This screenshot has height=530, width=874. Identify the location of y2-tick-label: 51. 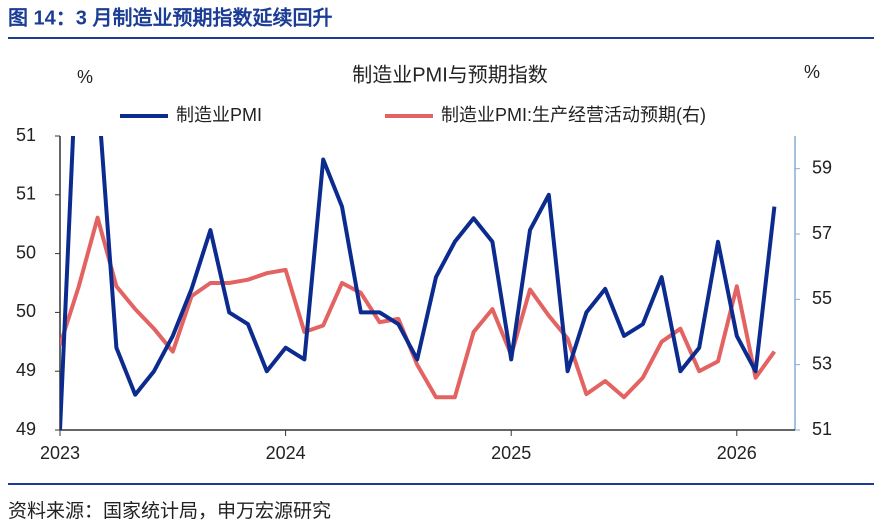
(822, 429).